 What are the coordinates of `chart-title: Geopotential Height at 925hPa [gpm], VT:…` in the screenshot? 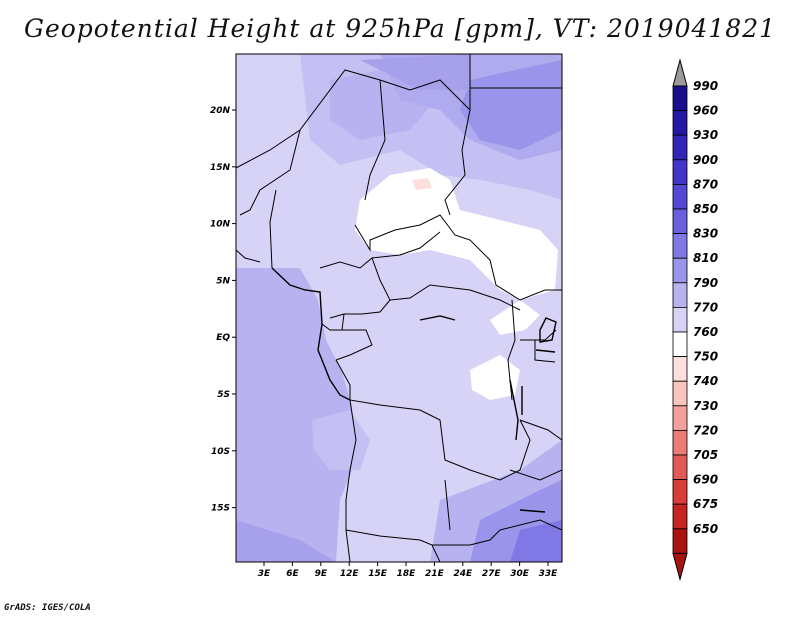 It's located at (400, 28).